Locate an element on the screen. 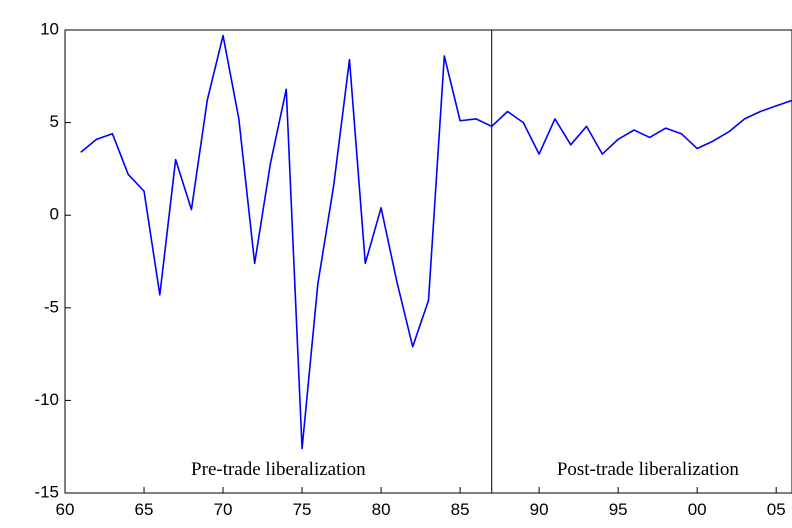  annotation: Post-trade liberalization is located at coordinates (648, 469).